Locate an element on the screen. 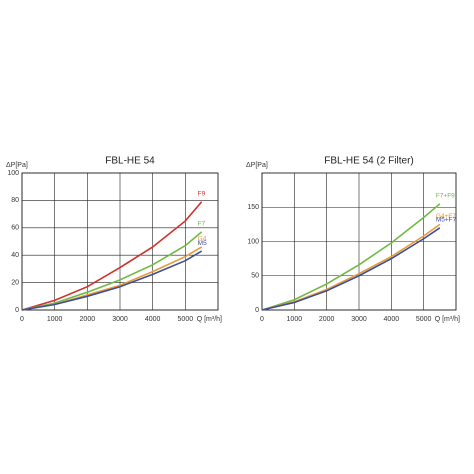 This screenshot has height=474, width=474. y-tick-label: 20 is located at coordinates (15, 282).